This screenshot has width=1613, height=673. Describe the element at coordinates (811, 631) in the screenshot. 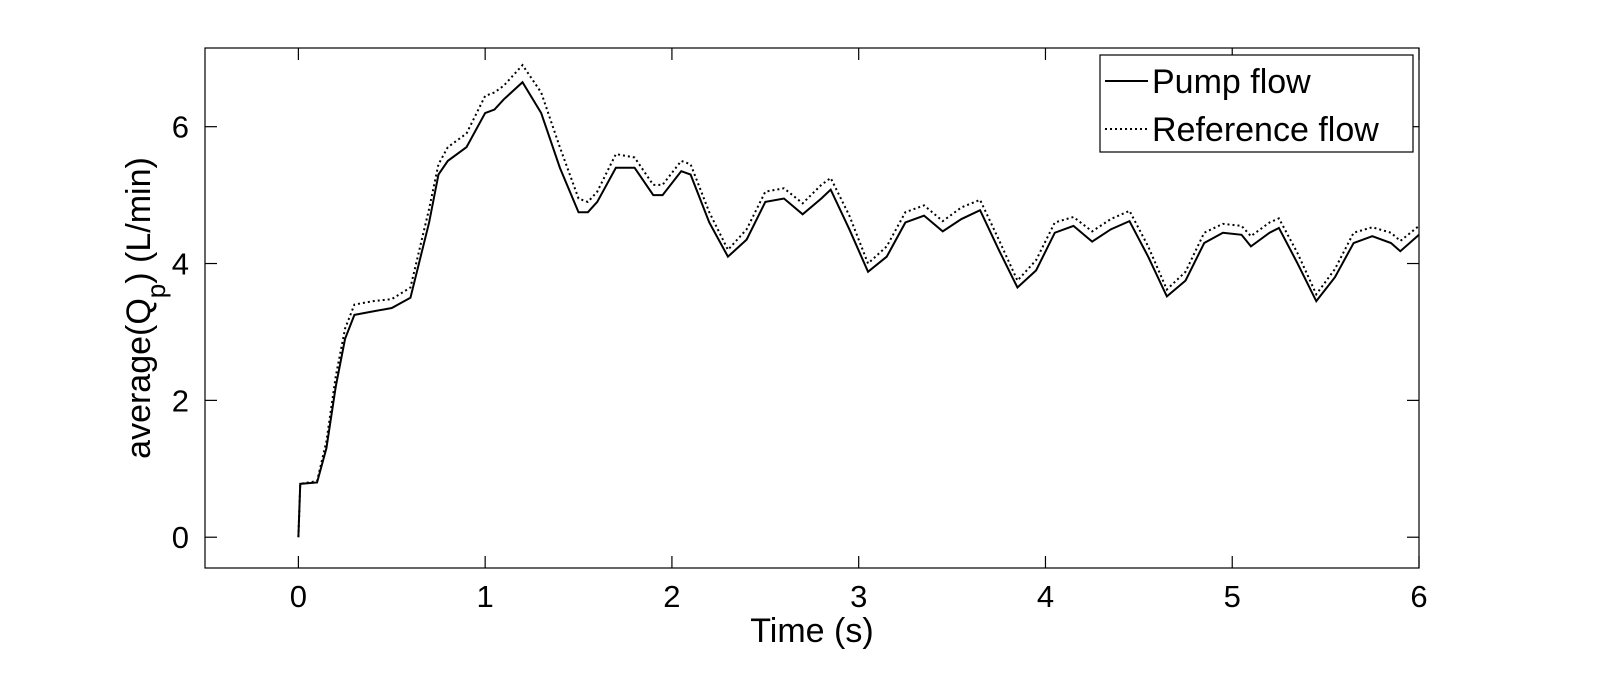

I see `x-axis-label: Time (s)` at that location.